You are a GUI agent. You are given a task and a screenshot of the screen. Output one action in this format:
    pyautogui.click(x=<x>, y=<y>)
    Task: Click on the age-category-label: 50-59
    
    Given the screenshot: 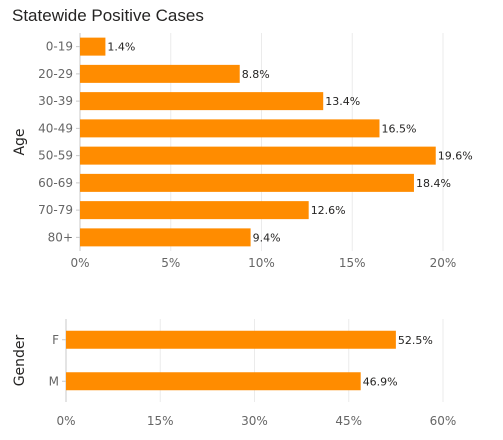 What is the action you would take?
    pyautogui.click(x=55, y=156)
    